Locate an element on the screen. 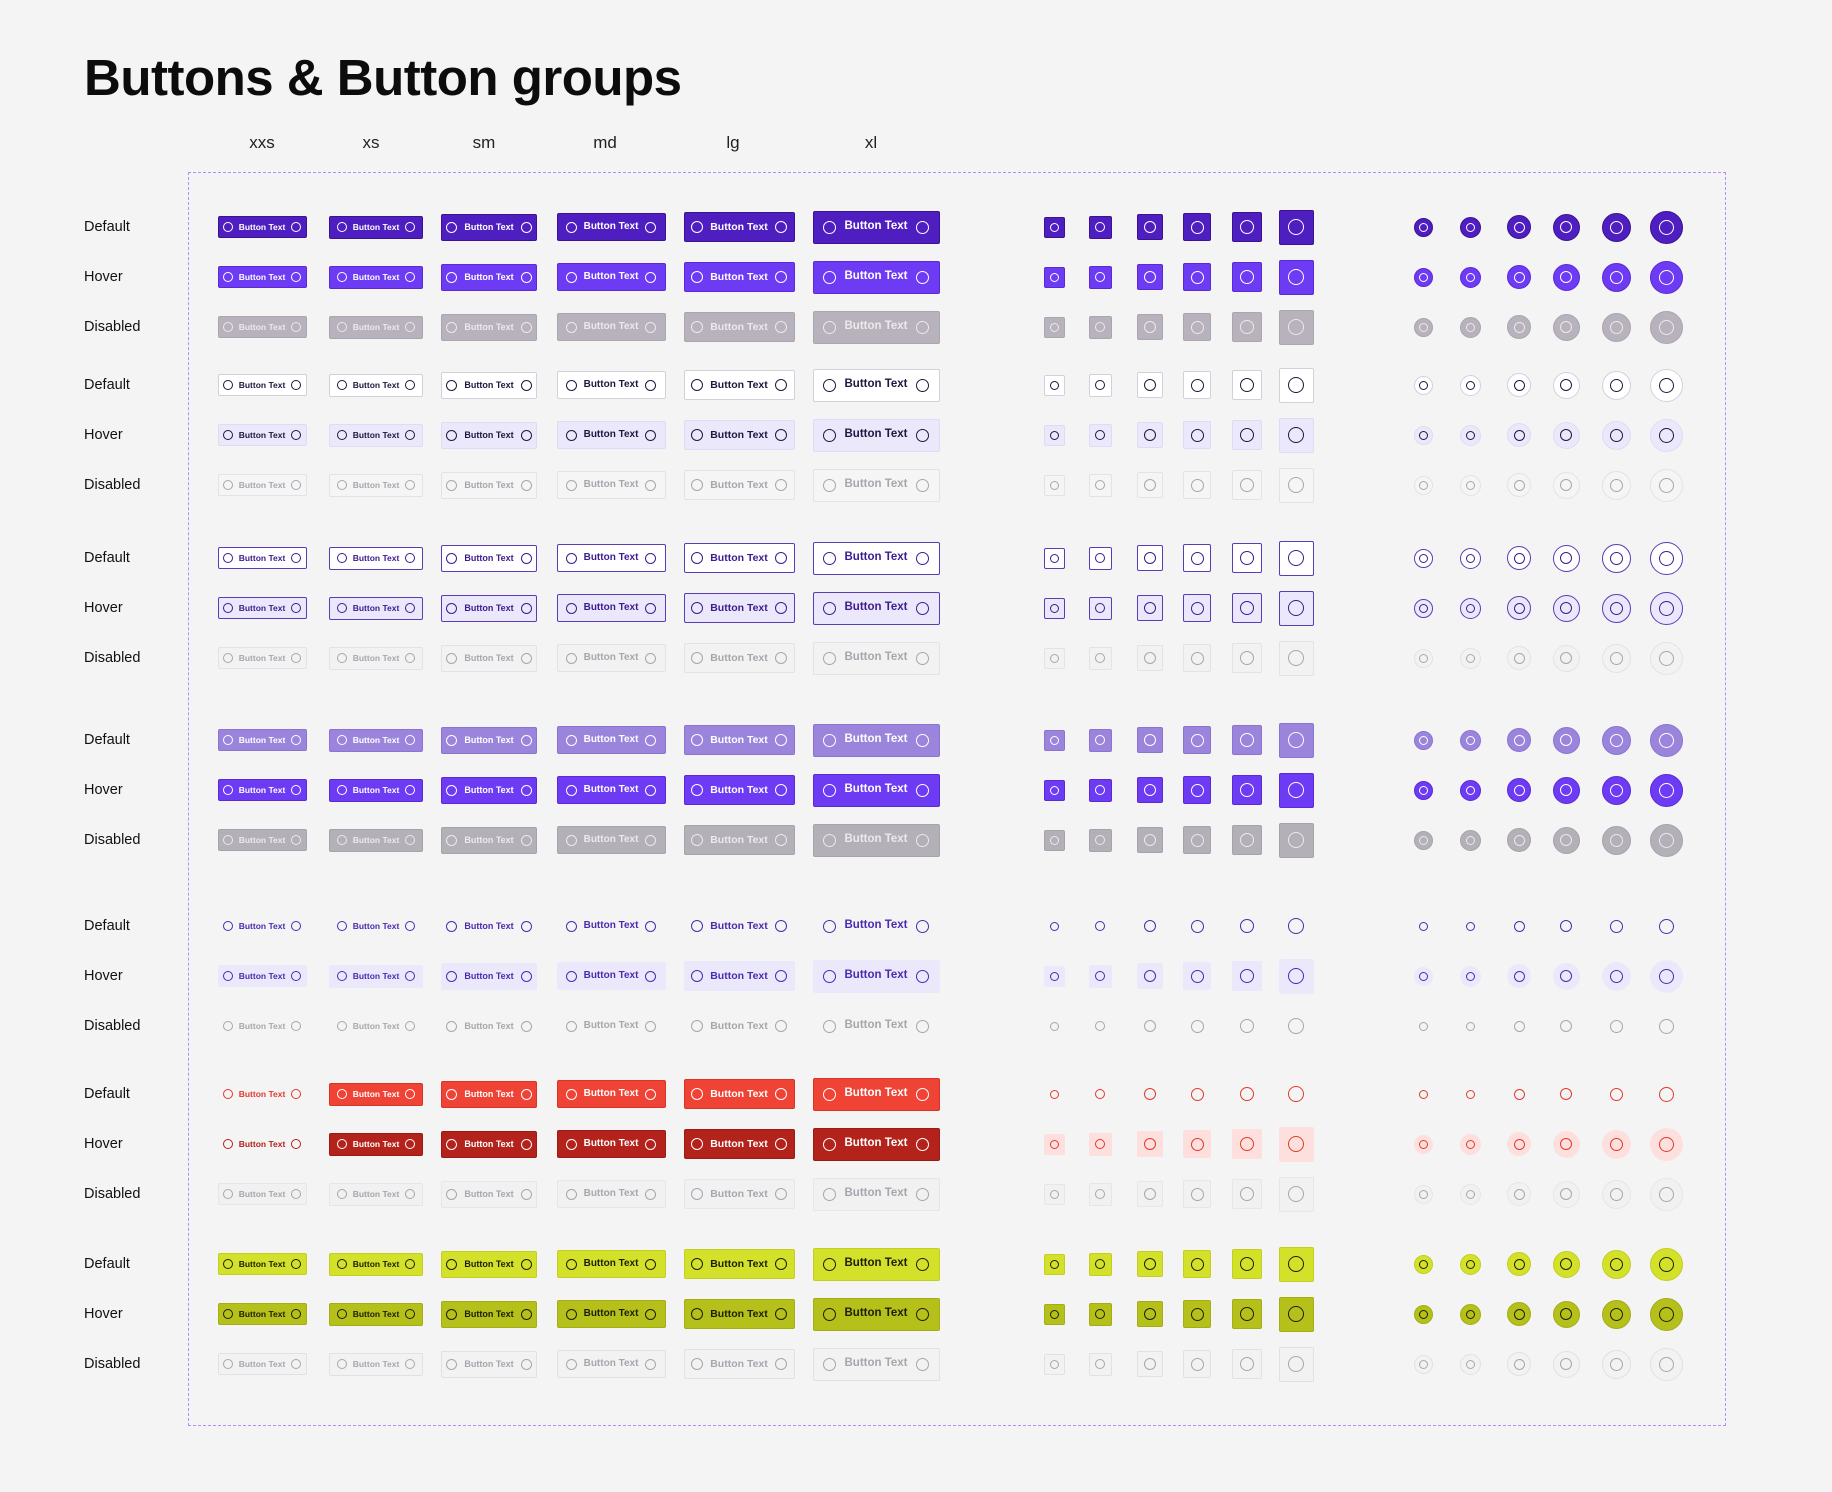 Image resolution: width=1832 pixels, height=1492 pixels. icon-button-square-primary-hover-lg is located at coordinates (1247, 277).